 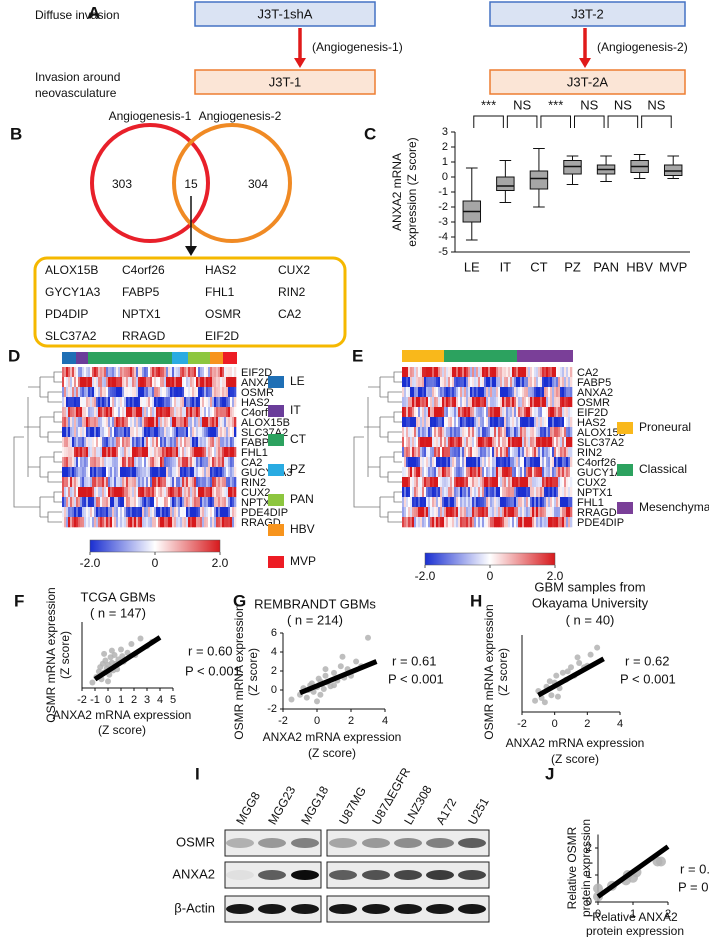 What do you see at coordinates (443, 222) in the screenshot?
I see `y-tick-label: -3` at bounding box center [443, 222].